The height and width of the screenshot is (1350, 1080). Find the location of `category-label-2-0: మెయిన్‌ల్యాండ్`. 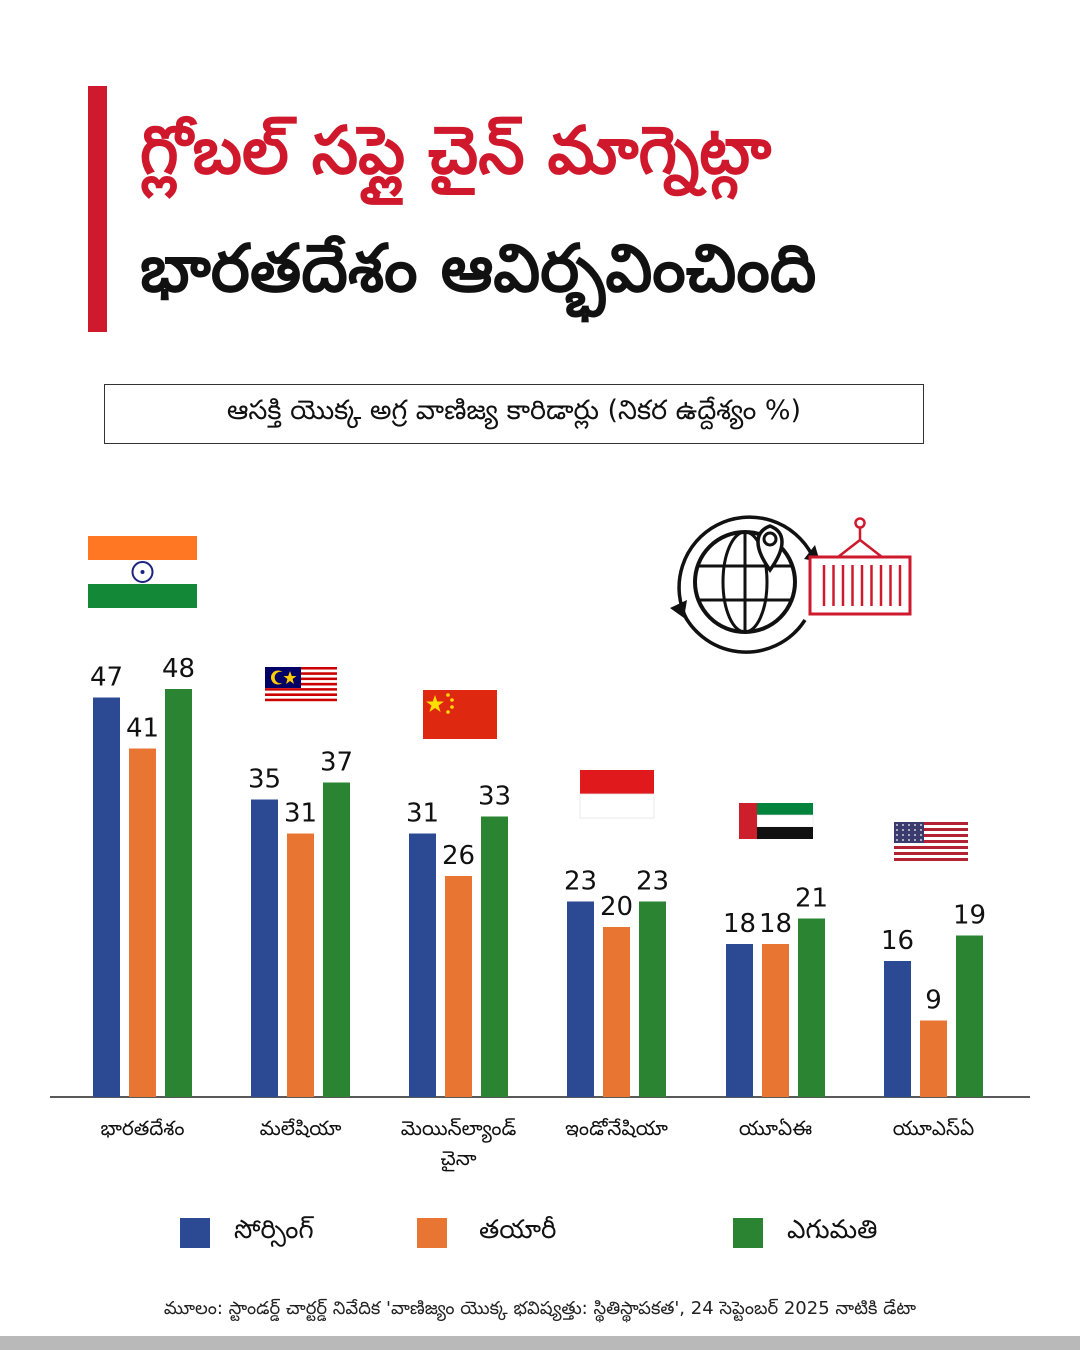

category-label-2-0: మెయిన్‌ల్యాండ్ is located at coordinates (459, 1129).